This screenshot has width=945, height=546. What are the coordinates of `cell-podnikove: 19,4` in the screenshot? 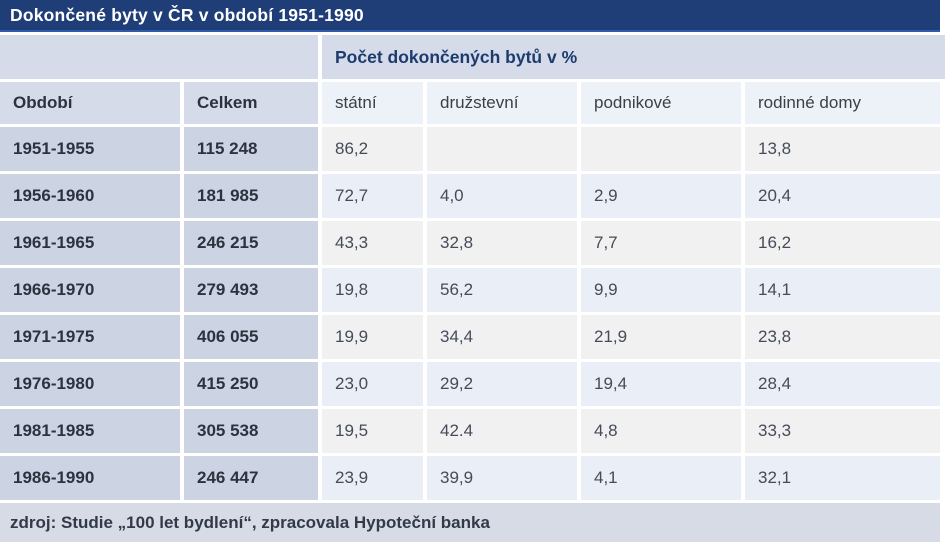 It's located at (661, 384).